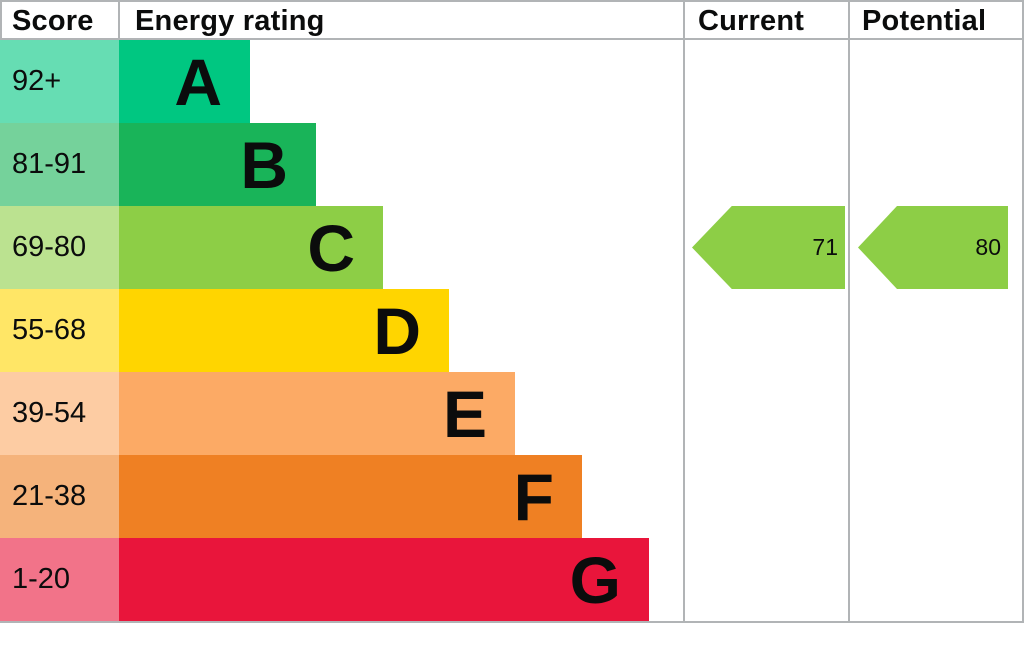 This screenshot has height=666, width=1024. Describe the element at coordinates (217, 164) in the screenshot. I see `rating-bar-b: B` at that location.